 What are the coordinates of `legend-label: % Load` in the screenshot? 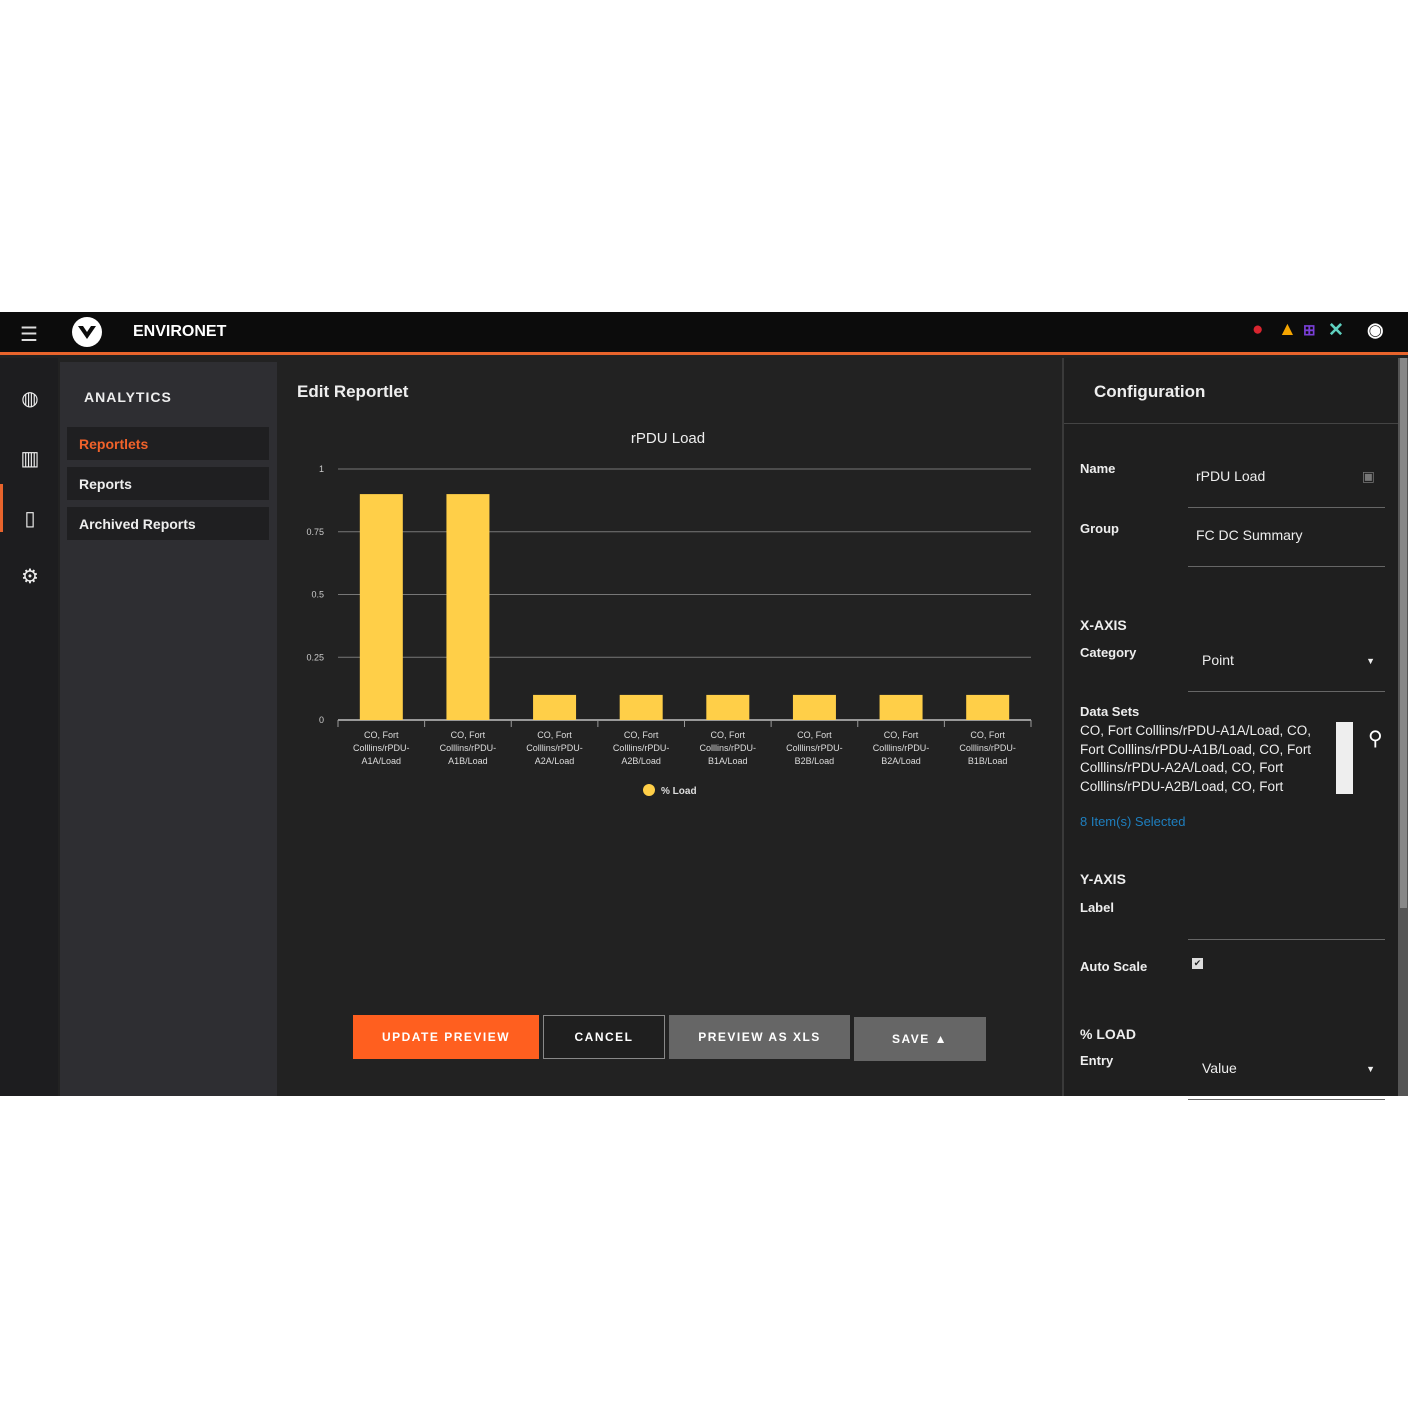 It's located at (679, 791).